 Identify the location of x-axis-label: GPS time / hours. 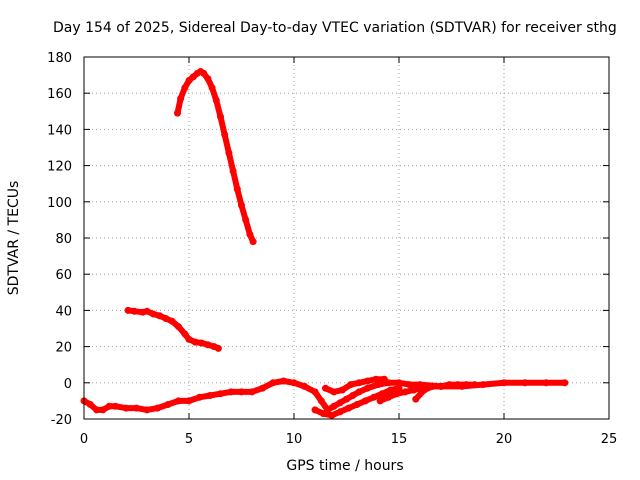
(344, 466).